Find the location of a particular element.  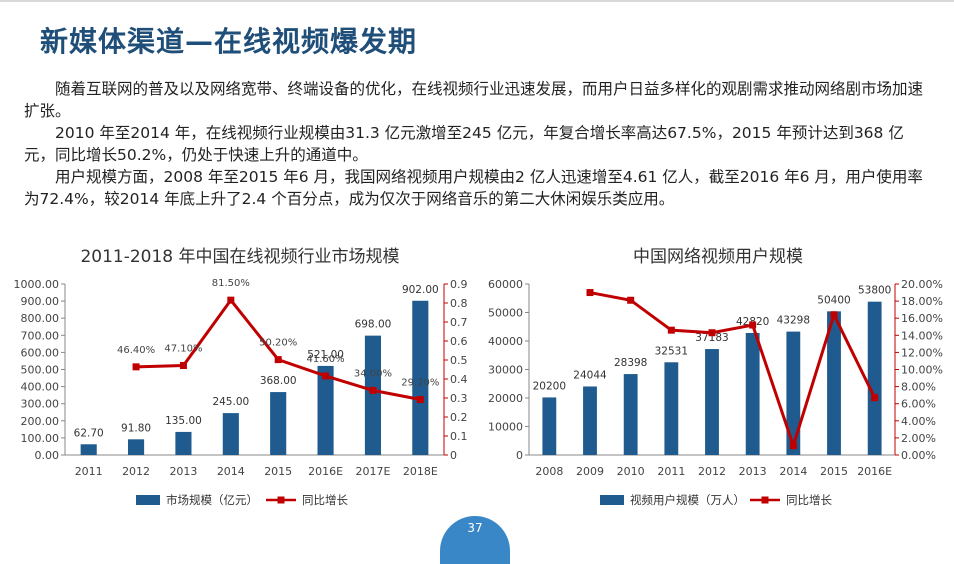

market-size-x-tick-label: 2011 is located at coordinates (89, 471).